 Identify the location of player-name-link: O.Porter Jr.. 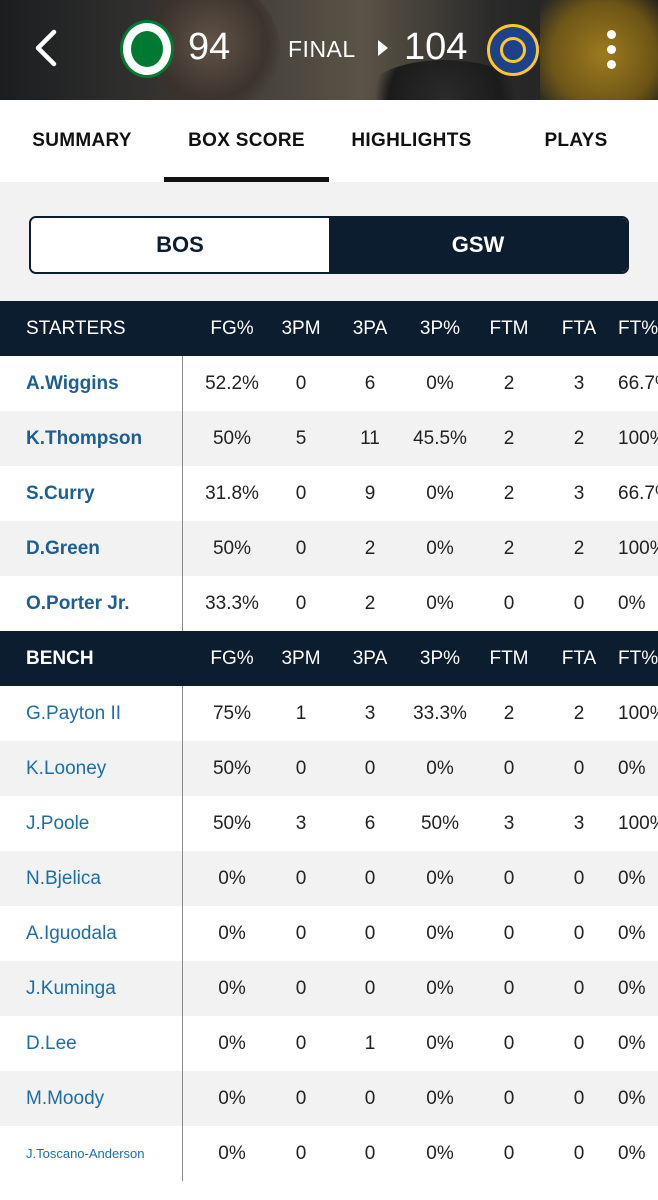
(91, 603).